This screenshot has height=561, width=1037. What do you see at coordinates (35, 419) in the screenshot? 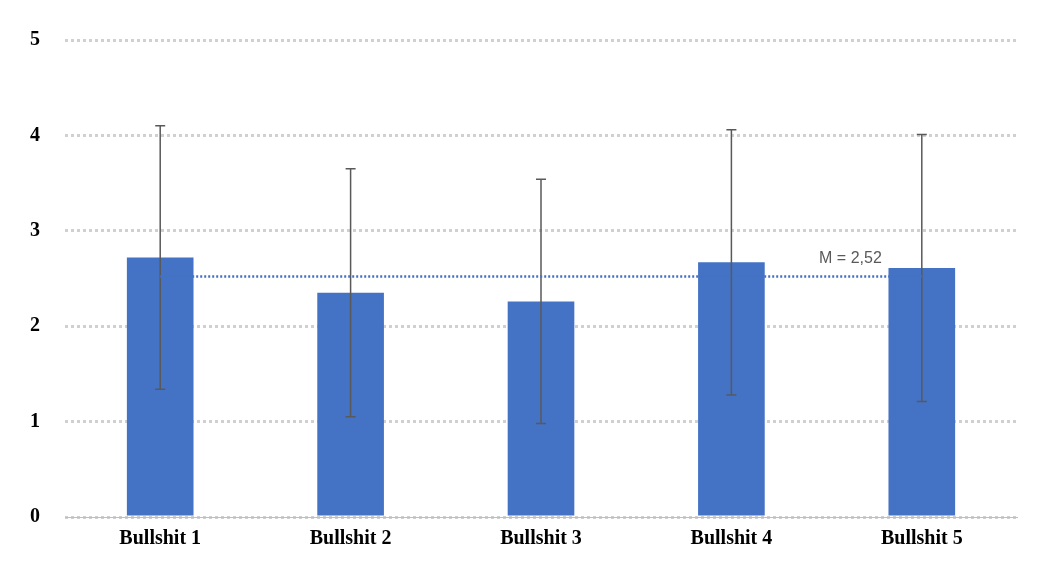
I see `y-tick-label: 1` at bounding box center [35, 419].